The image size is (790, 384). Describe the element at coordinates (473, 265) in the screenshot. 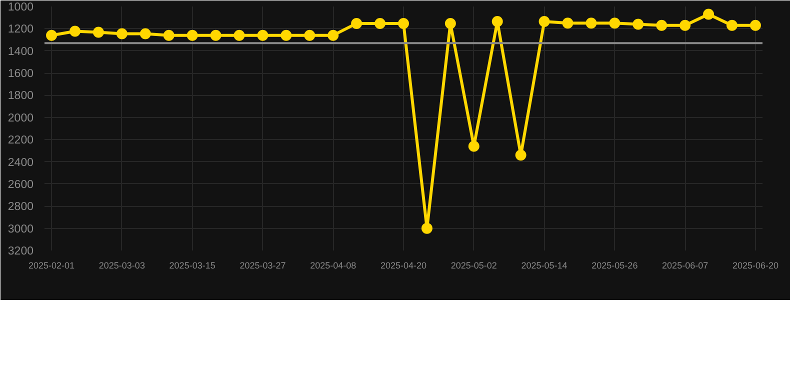

I see `x-tick-label: 2025-05-02` at that location.